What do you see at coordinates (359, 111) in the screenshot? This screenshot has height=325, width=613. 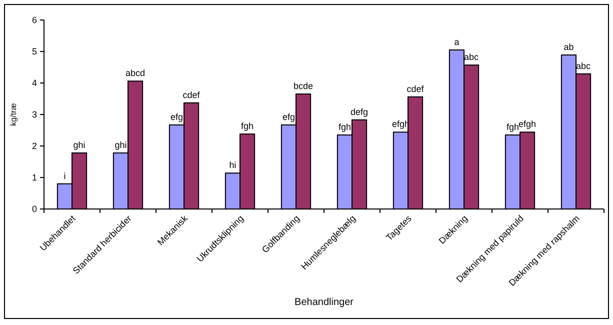 I see `data-label: defg` at bounding box center [359, 111].